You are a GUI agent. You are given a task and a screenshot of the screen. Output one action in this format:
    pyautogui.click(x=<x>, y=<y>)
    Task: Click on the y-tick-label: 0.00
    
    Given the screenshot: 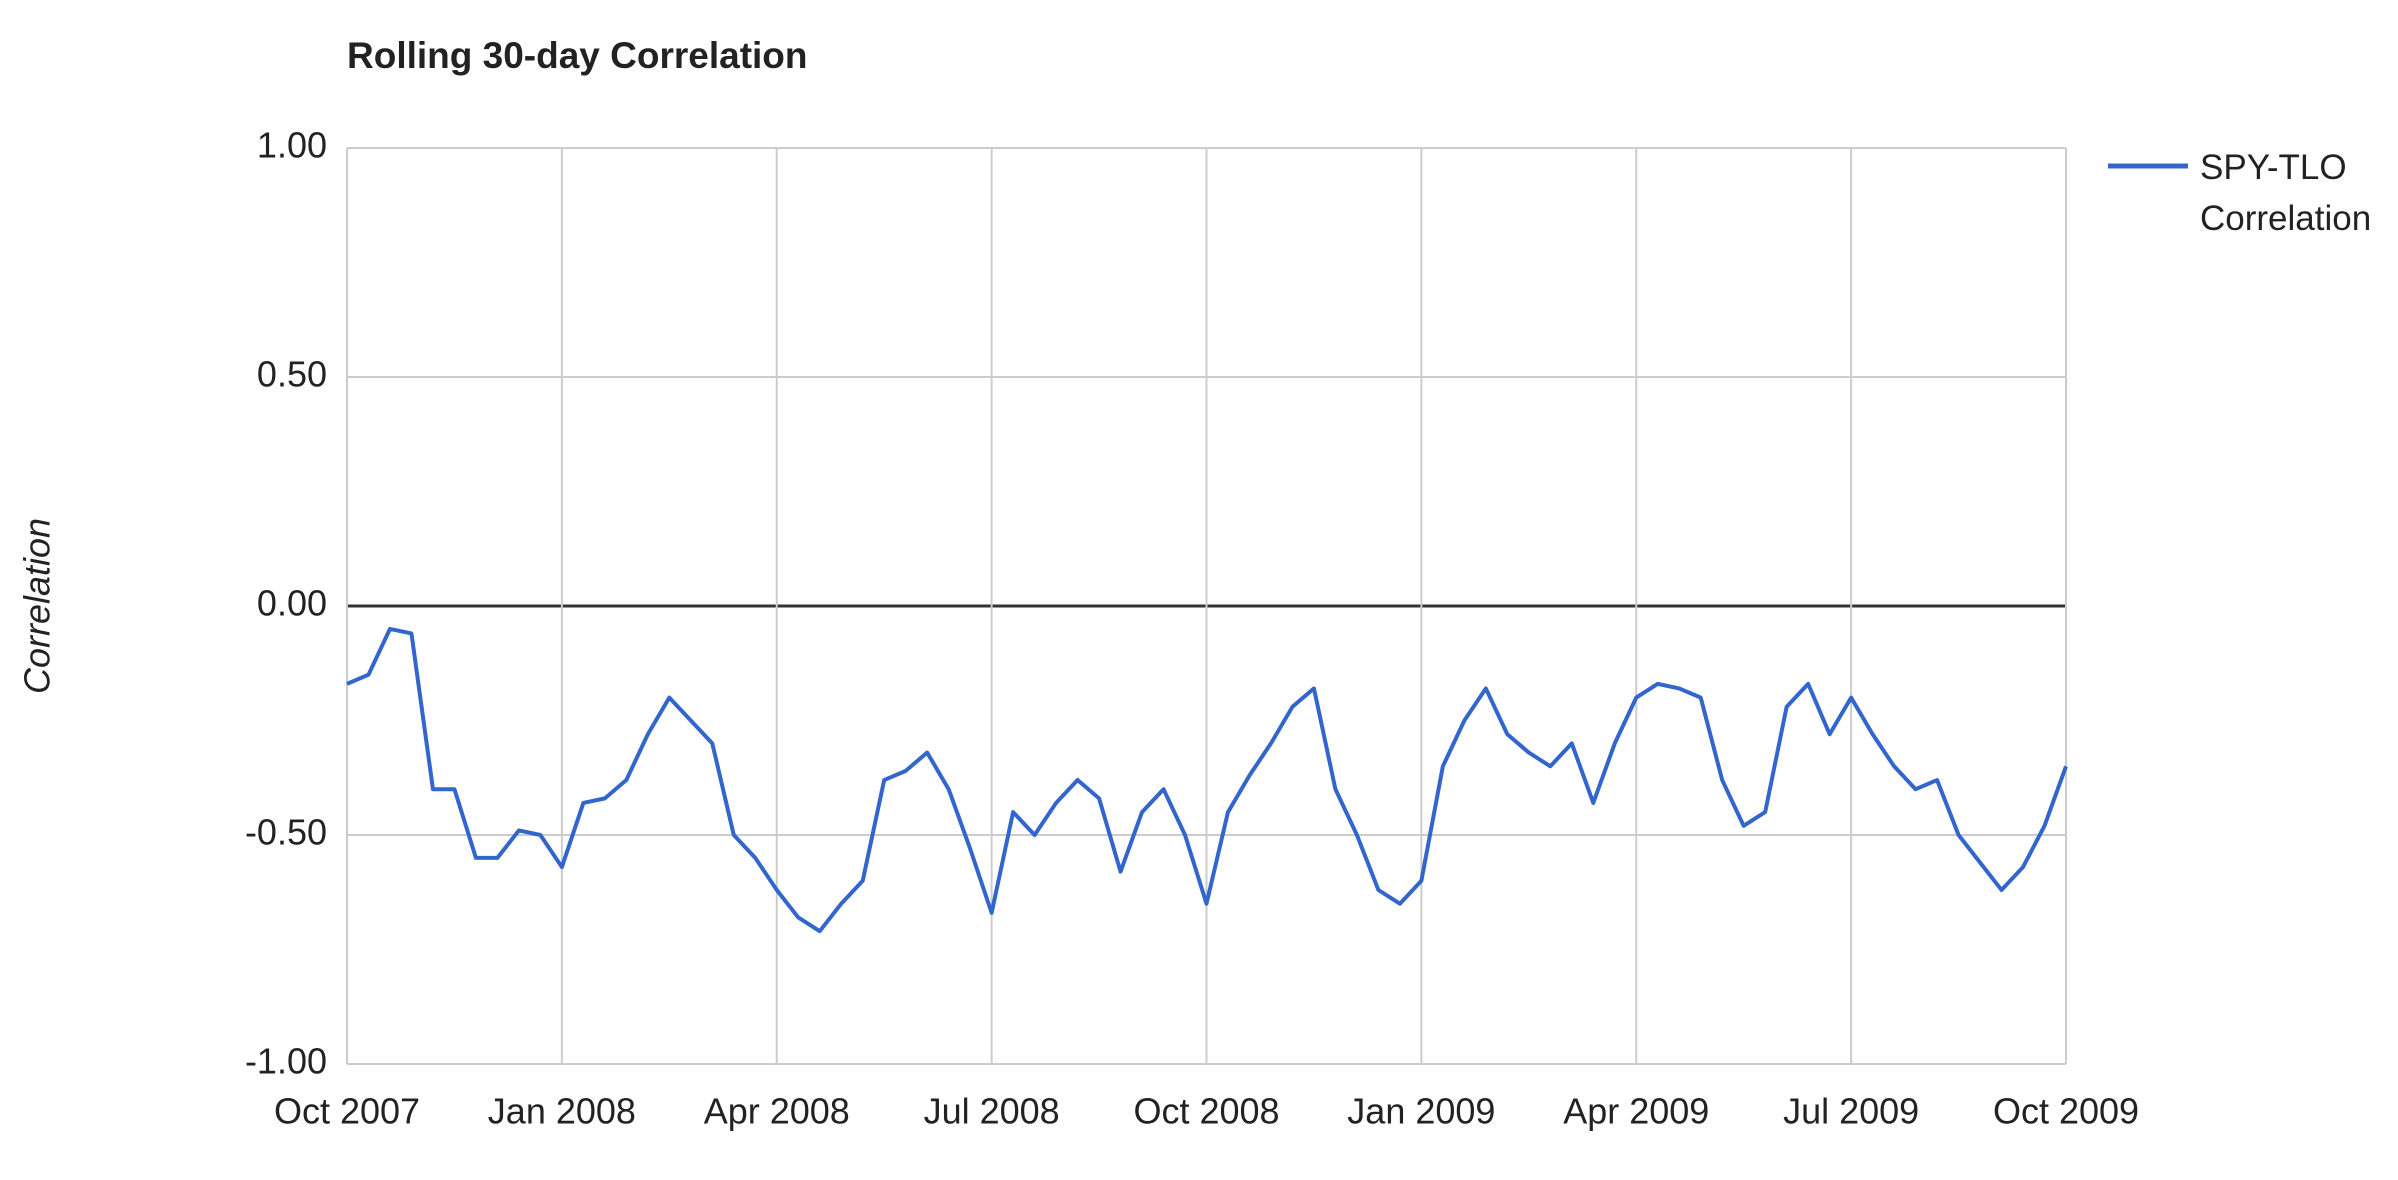 What is the action you would take?
    pyautogui.click(x=292, y=603)
    